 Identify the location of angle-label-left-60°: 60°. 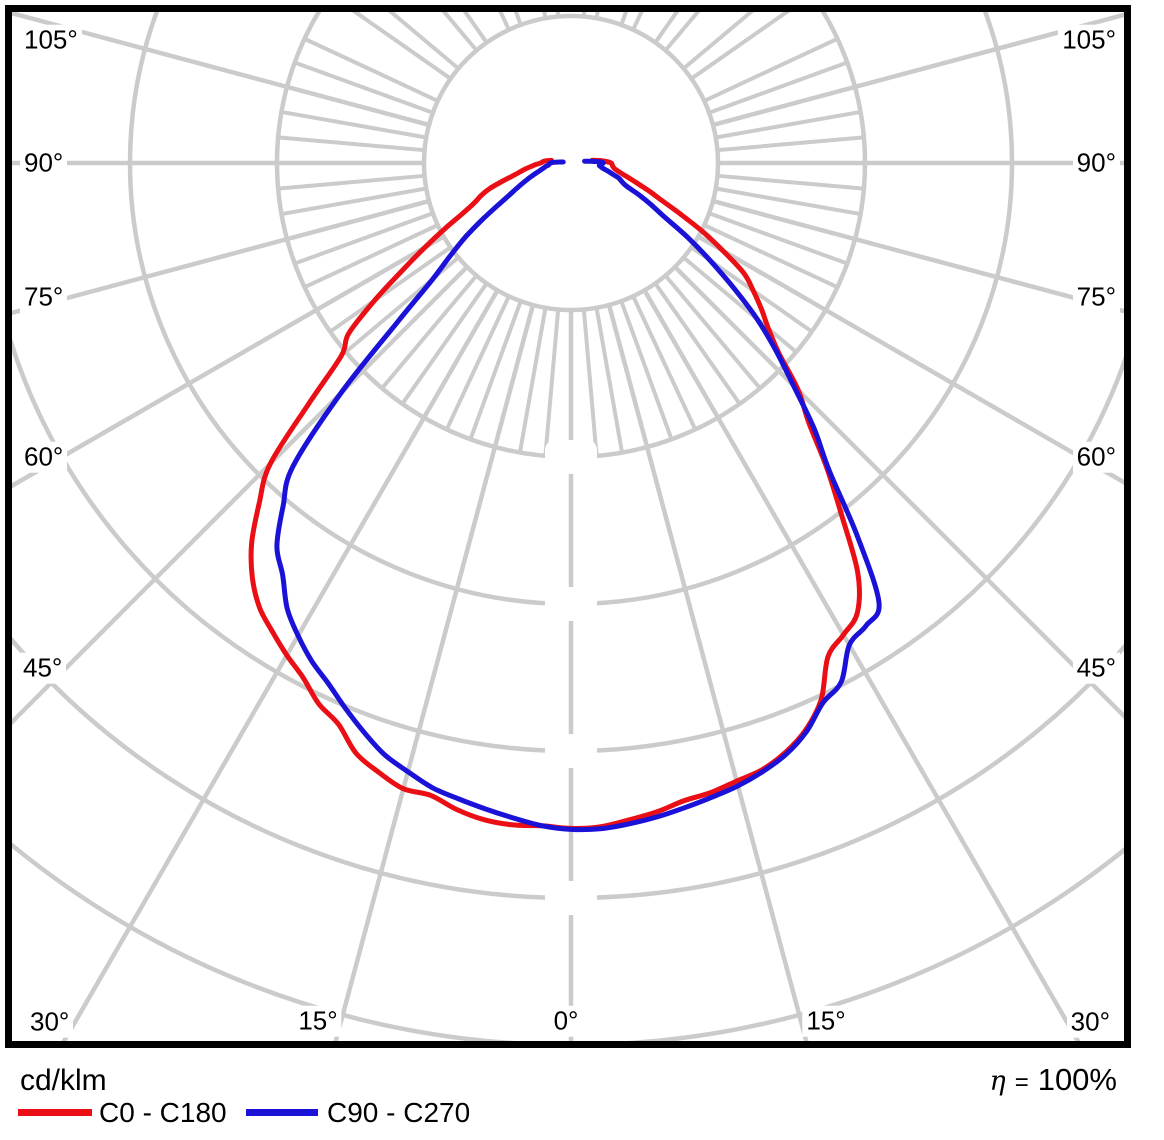
(44, 457).